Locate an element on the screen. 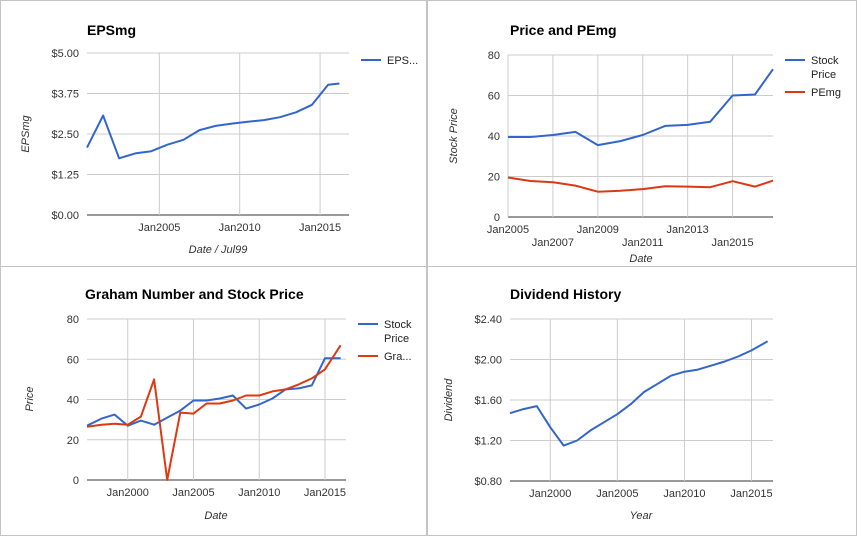 The width and height of the screenshot is (857, 536). price-pemg-y-tick-label: 0 is located at coordinates (497, 218).